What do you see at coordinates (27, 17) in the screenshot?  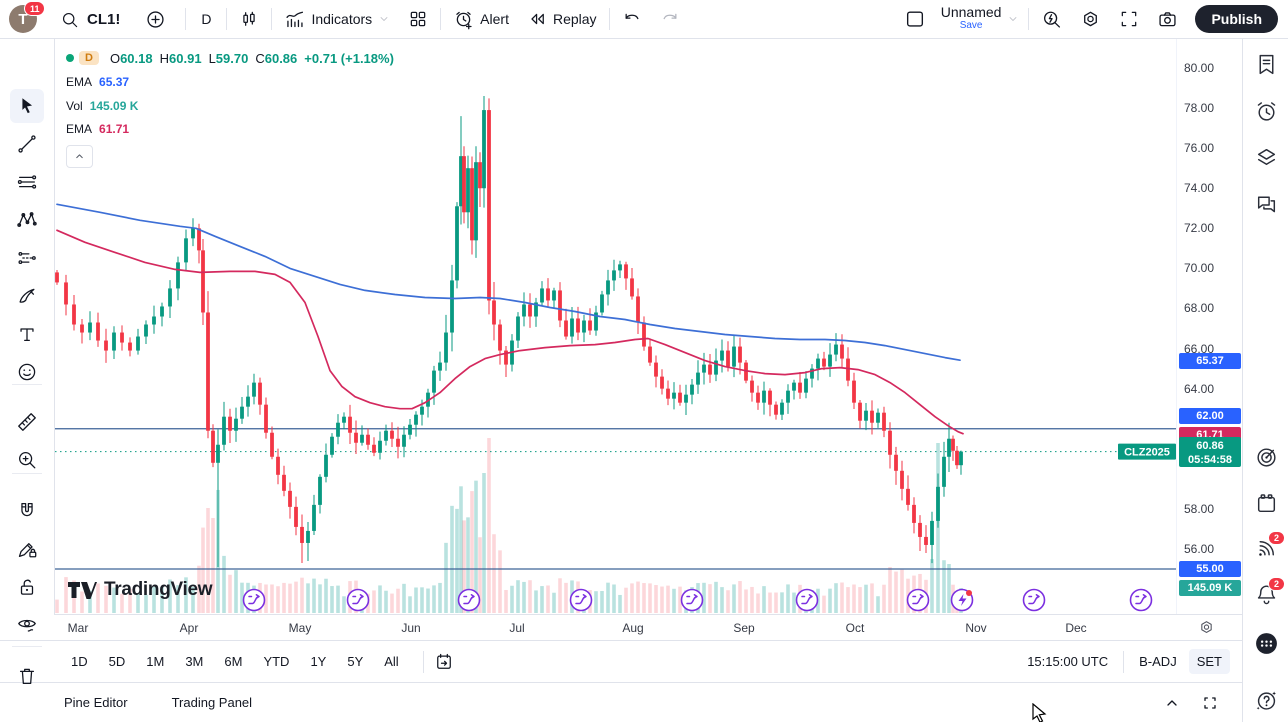 I see `user-avatar: T 11` at bounding box center [27, 17].